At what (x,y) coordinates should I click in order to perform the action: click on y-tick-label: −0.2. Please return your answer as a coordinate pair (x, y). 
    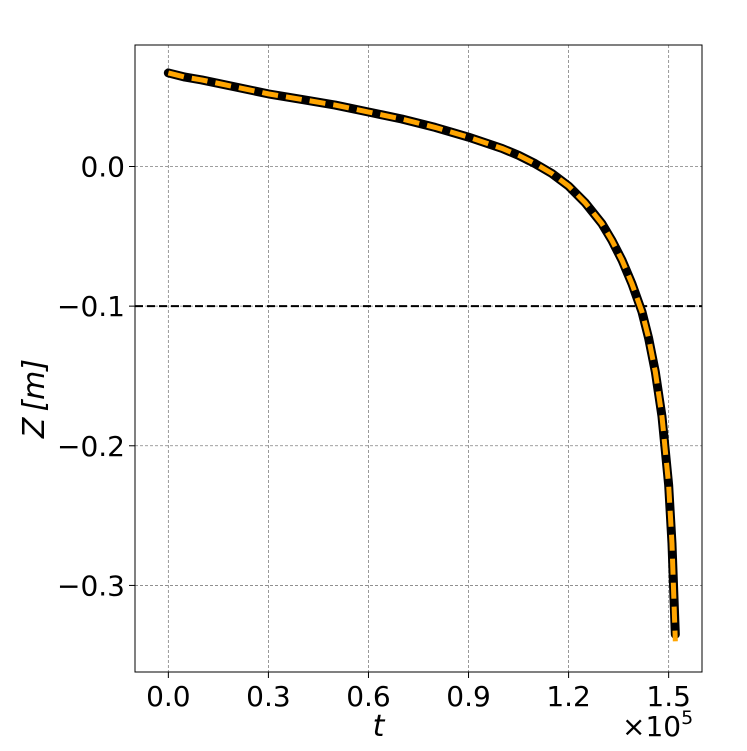
    Looking at the image, I should click on (91, 446).